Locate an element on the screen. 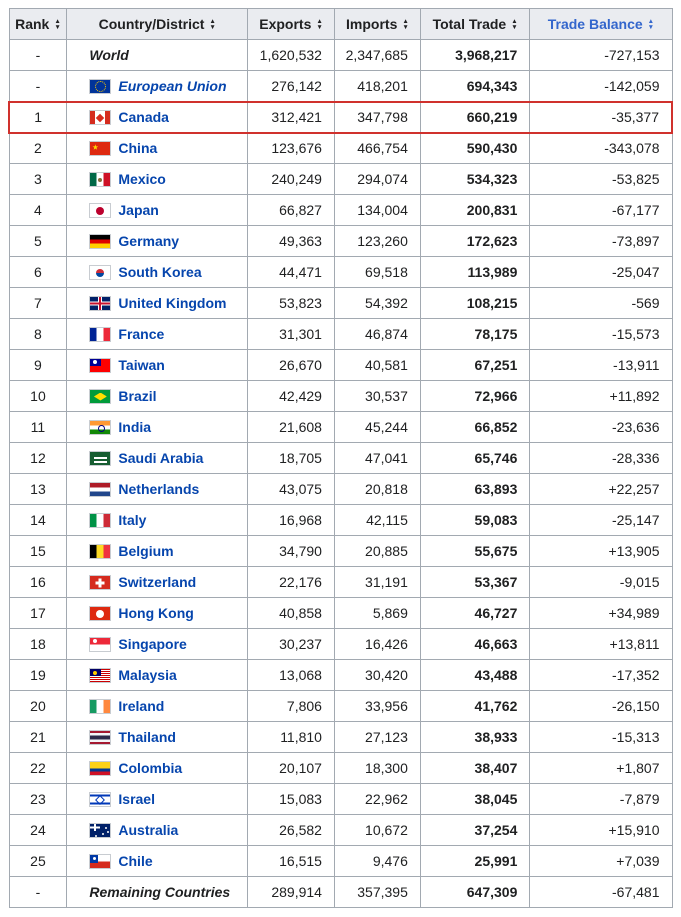 This screenshot has height=917, width=681. imports-cell: 294,074 is located at coordinates (377, 179).